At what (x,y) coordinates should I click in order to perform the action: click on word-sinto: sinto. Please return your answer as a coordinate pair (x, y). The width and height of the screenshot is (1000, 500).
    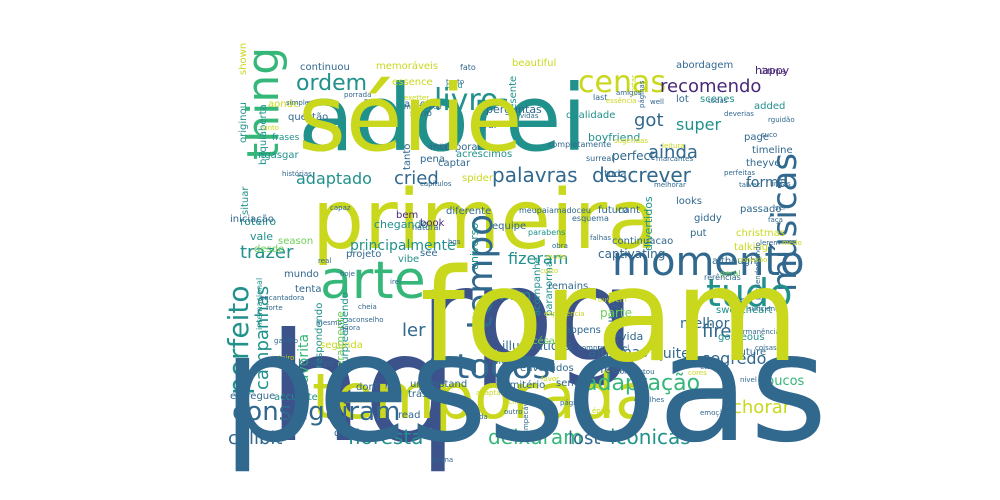
    Looking at the image, I should click on (270, 128).